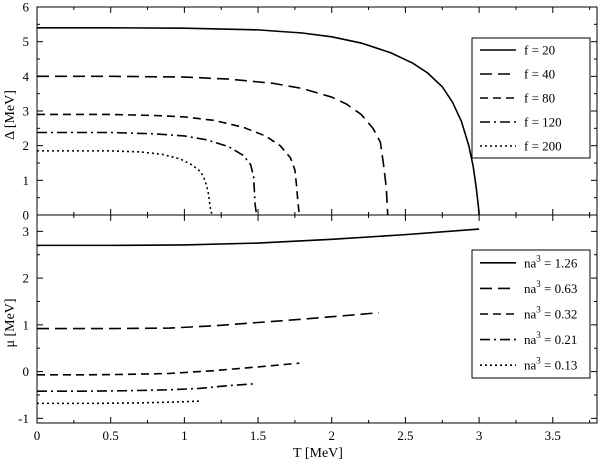 This screenshot has width=599, height=463. What do you see at coordinates (23, 418) in the screenshot?
I see `y-tick-label: -1` at bounding box center [23, 418].